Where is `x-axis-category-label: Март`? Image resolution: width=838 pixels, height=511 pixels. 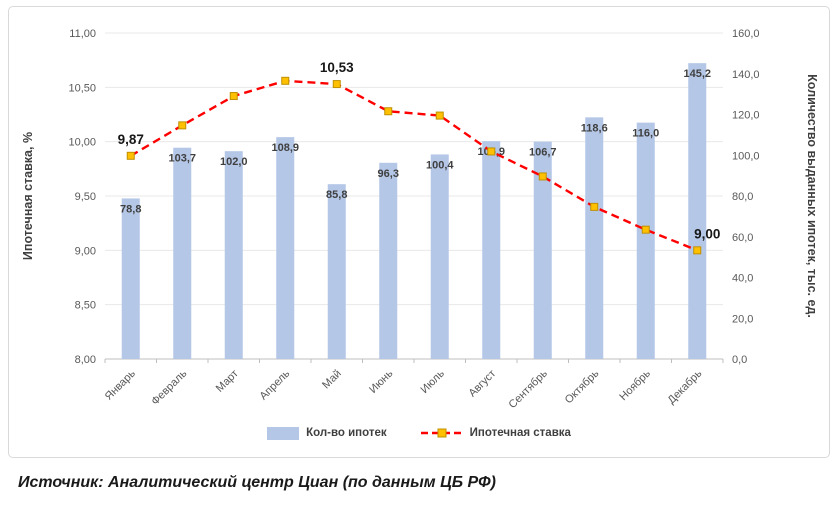
x-axis-category-label: Март is located at coordinates (227, 381).